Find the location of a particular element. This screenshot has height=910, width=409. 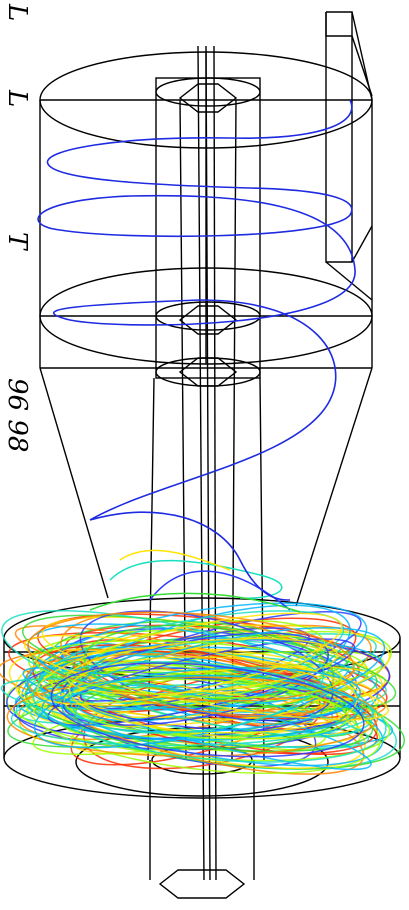

tangential-inlet is located at coordinates (349, 156).